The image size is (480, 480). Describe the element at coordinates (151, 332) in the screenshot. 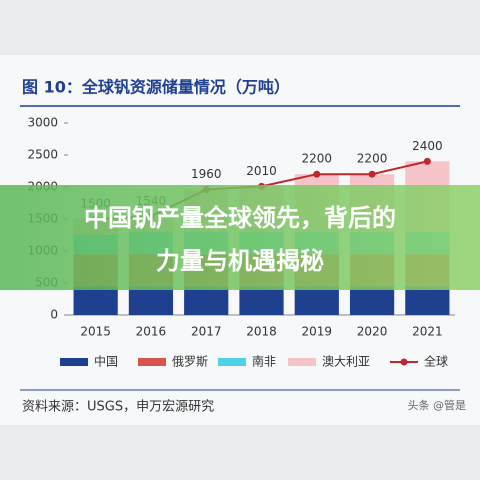

I see `x-tick-label: 2016` at that location.